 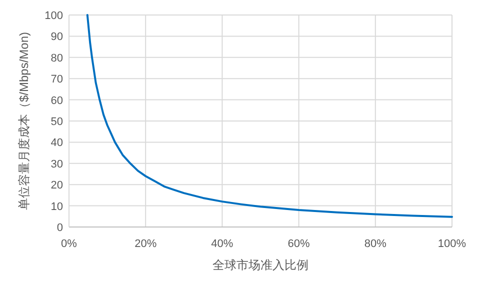 What do you see at coordinates (222, 244) in the screenshot?
I see `x-tick-label: 40%` at bounding box center [222, 244].